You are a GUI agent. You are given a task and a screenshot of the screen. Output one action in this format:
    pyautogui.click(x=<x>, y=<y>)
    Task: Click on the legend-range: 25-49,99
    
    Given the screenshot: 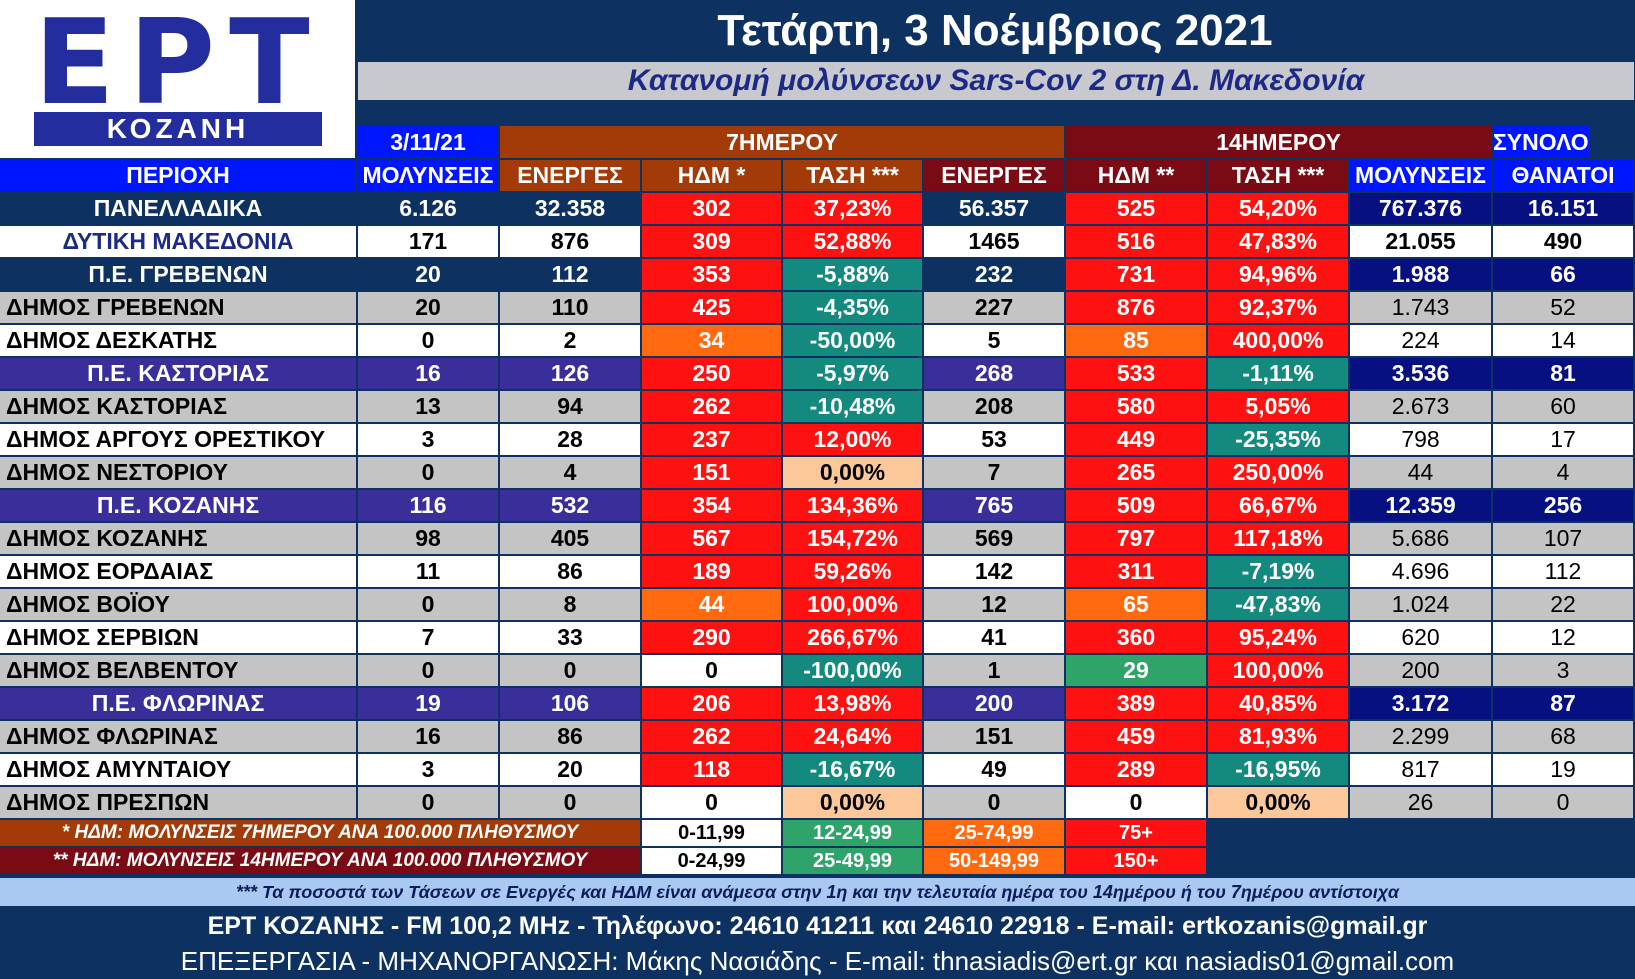 What is the action you would take?
    pyautogui.click(x=852, y=861)
    